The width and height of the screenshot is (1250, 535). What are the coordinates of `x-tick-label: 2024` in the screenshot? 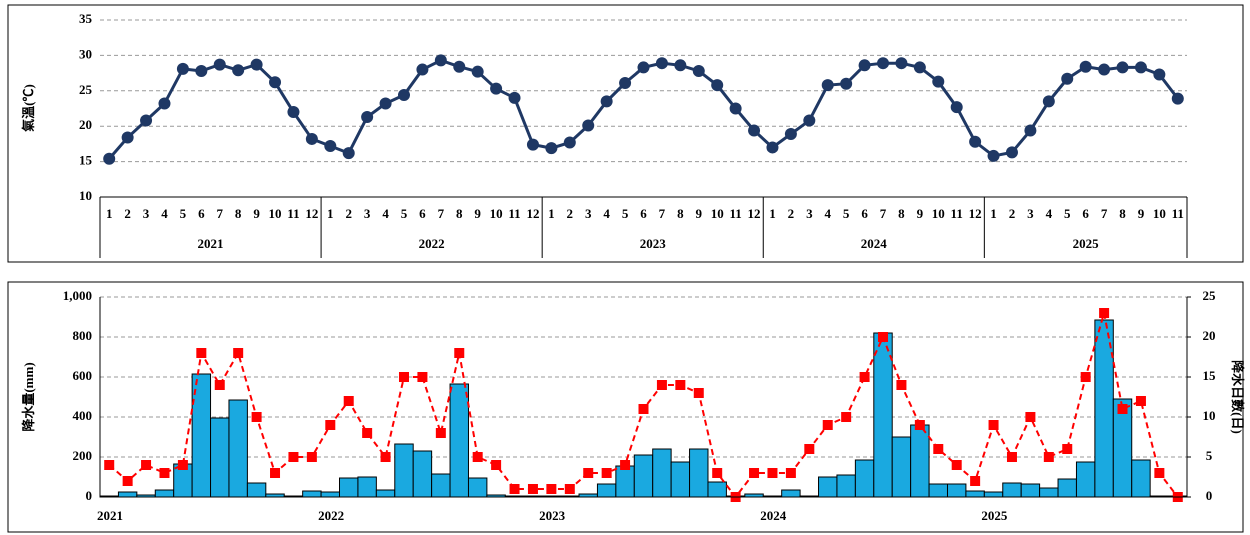 It's located at (773, 515).